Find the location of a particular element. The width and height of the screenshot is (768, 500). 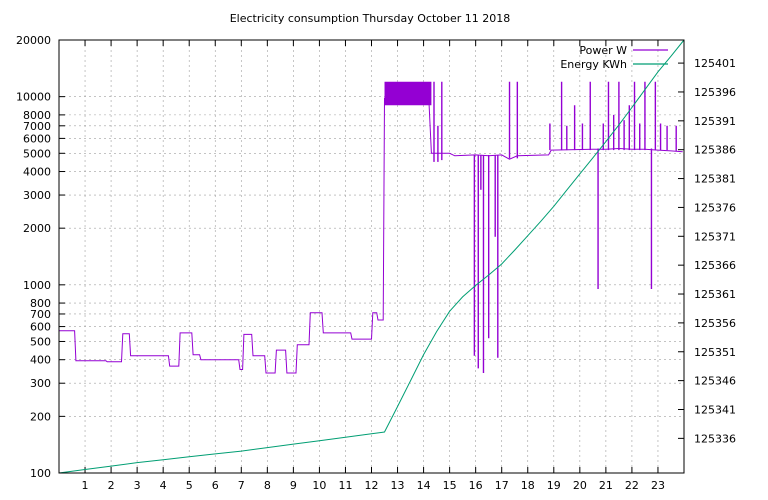

x-tick-label: 9 is located at coordinates (293, 485).